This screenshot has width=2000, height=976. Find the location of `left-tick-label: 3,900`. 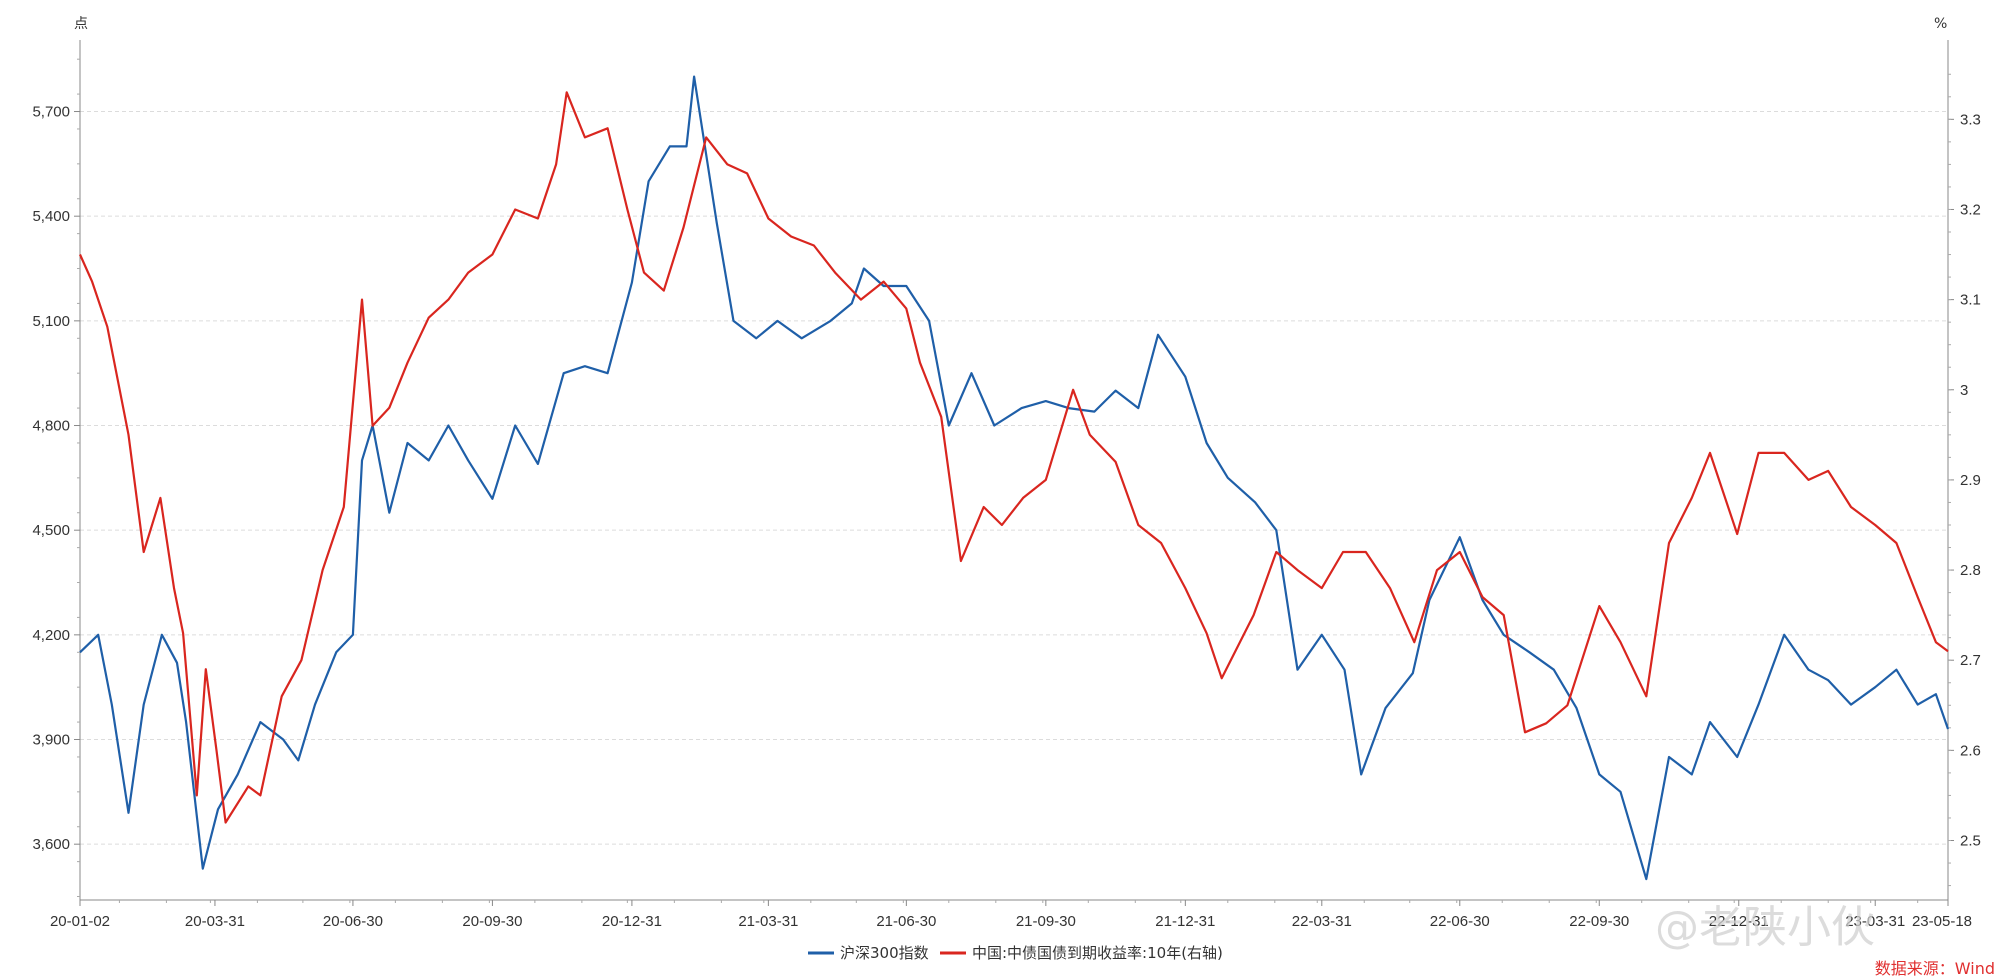

left-tick-label: 3,900 is located at coordinates (51, 740).